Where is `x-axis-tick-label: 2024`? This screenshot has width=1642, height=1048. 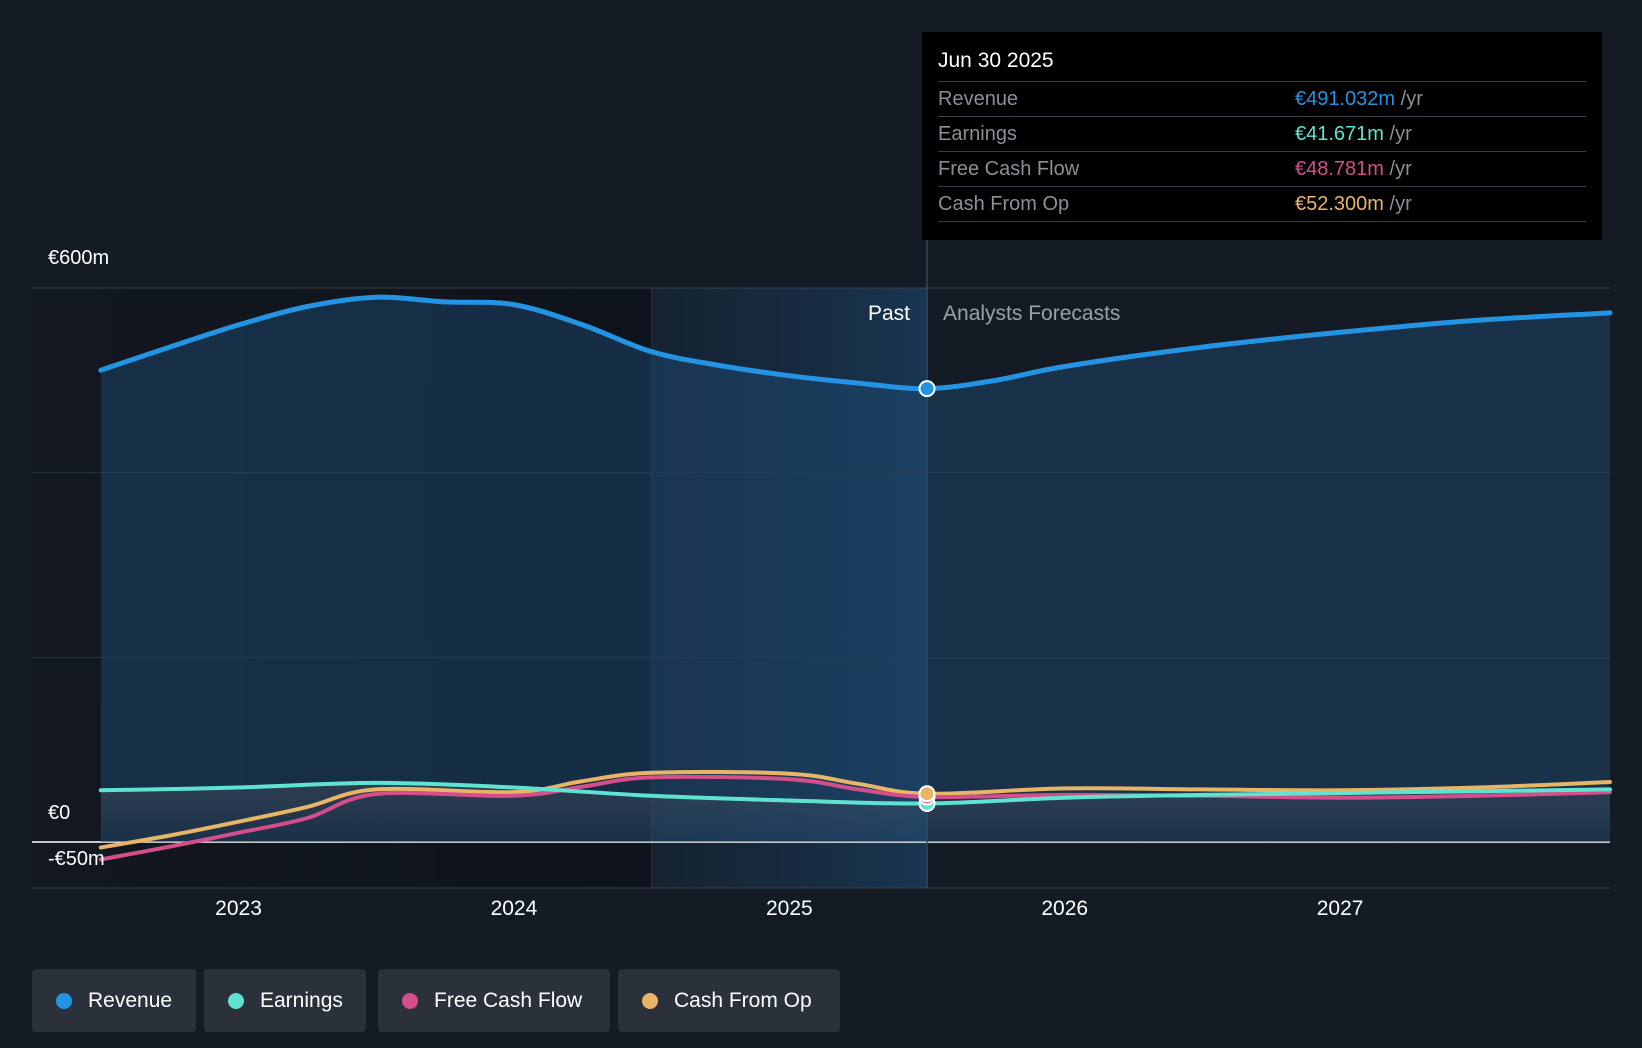 x-axis-tick-label: 2024 is located at coordinates (514, 908).